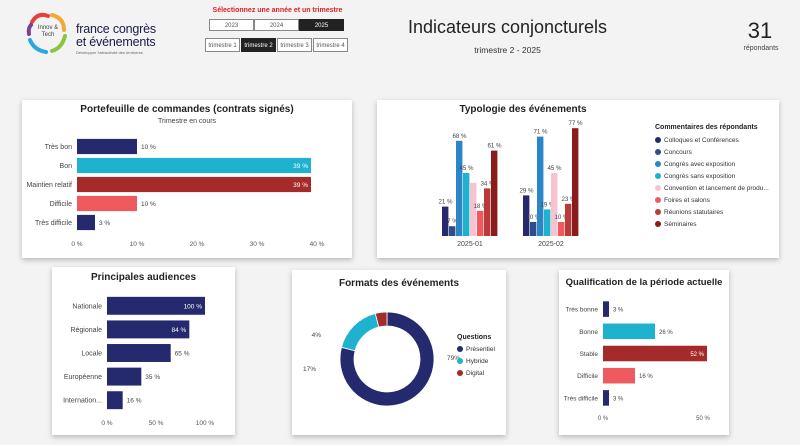 The image size is (800, 445). I want to click on data-label: 79%, so click(453, 358).